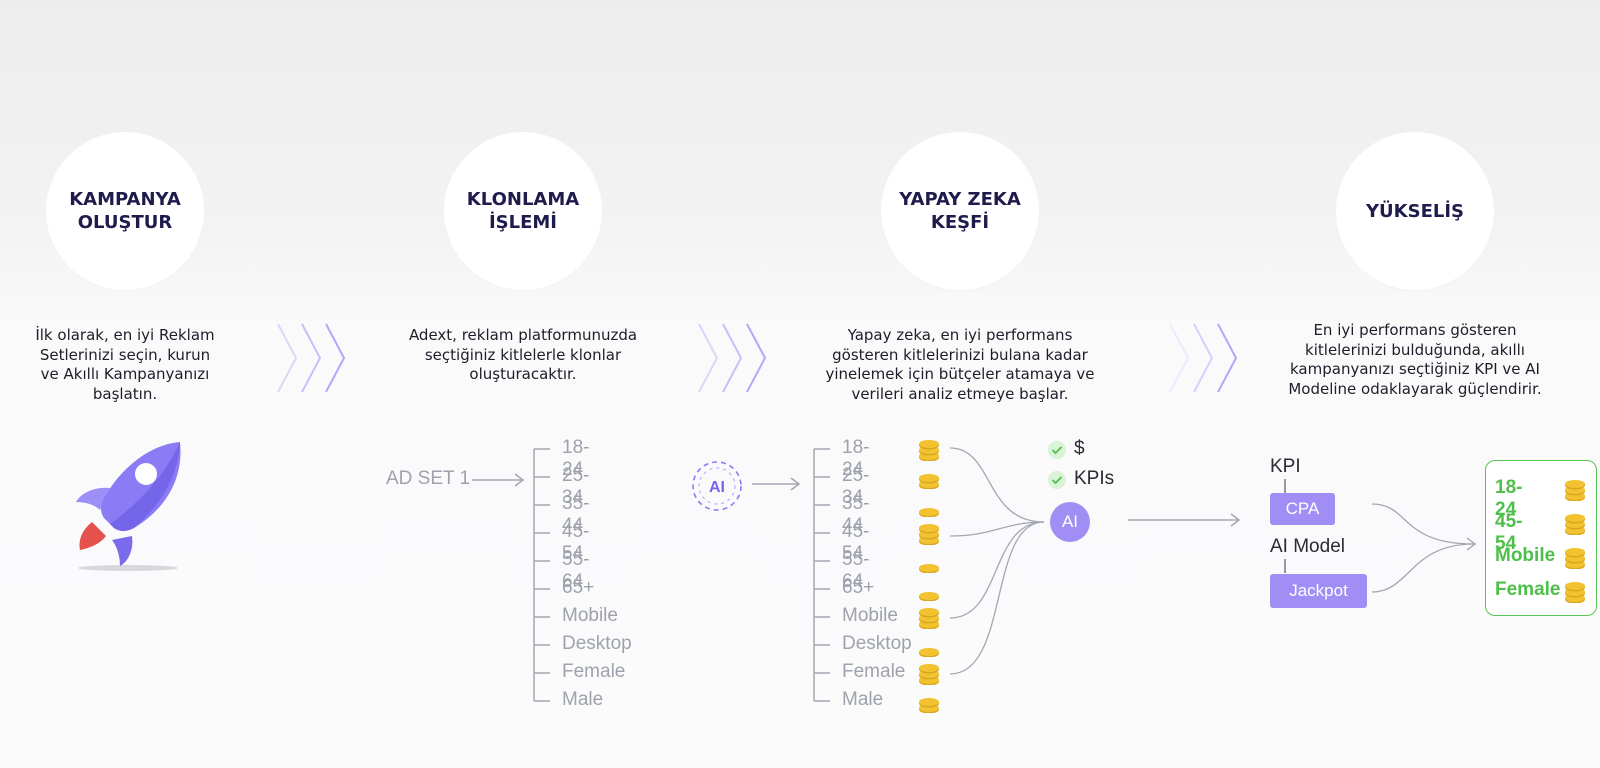  I want to click on discovery-audience-item: 65+, so click(858, 587).